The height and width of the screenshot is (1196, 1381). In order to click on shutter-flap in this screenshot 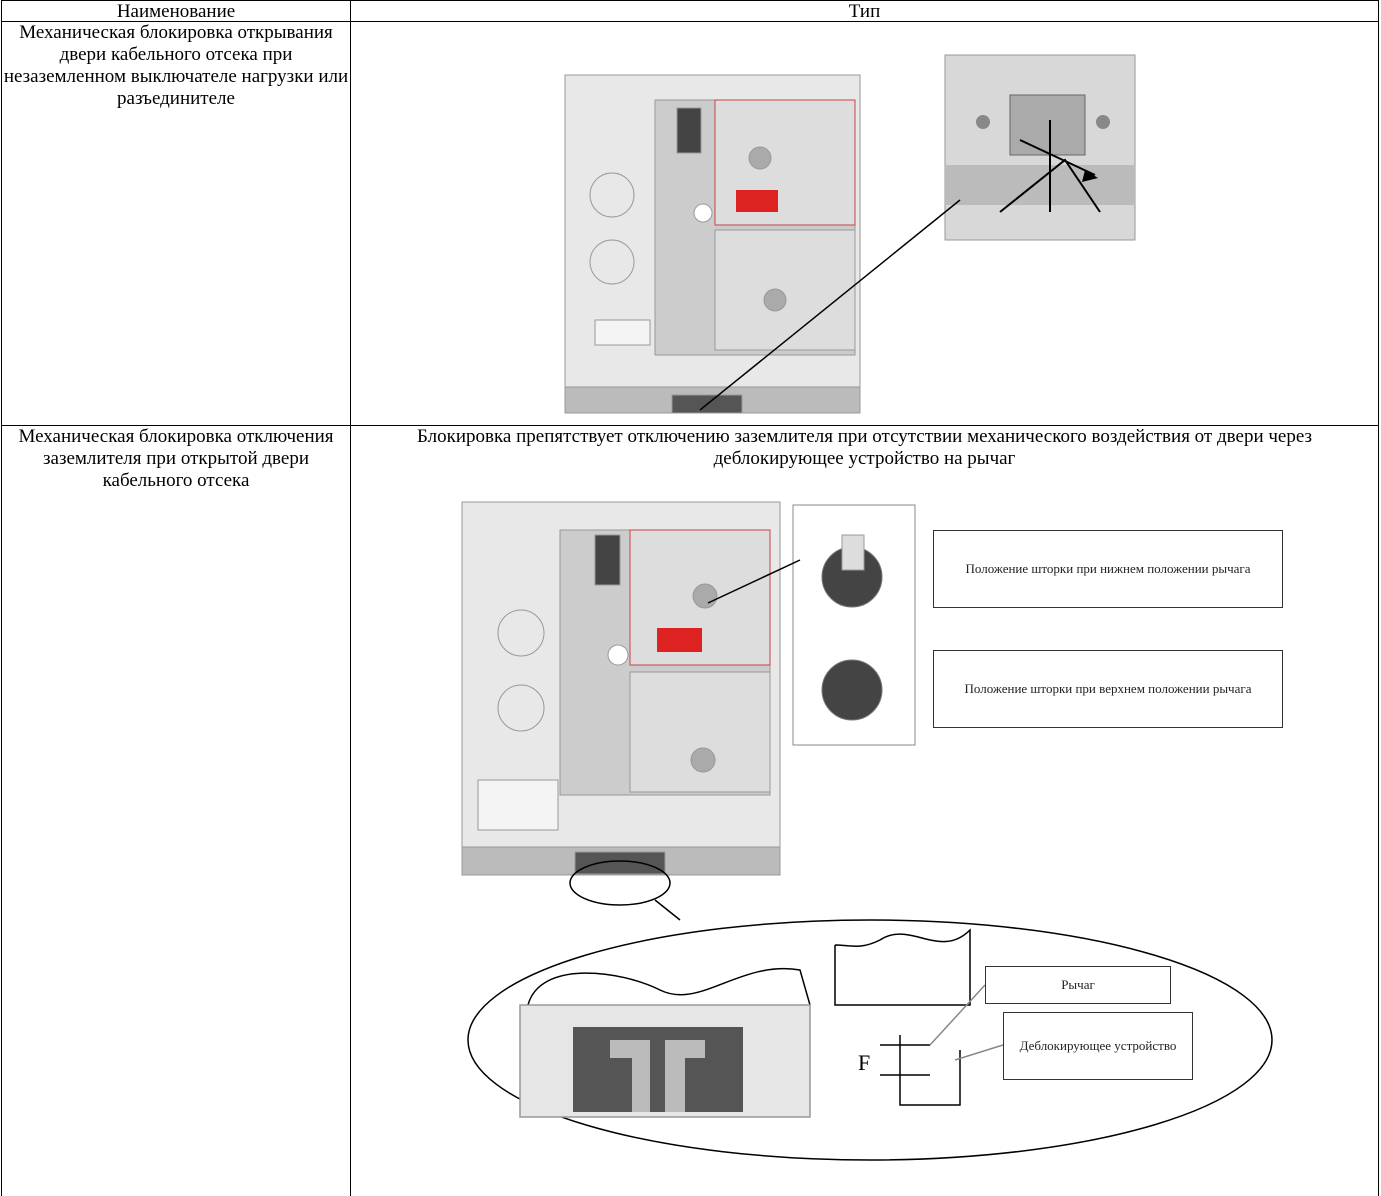, I will do `click(853, 552)`.